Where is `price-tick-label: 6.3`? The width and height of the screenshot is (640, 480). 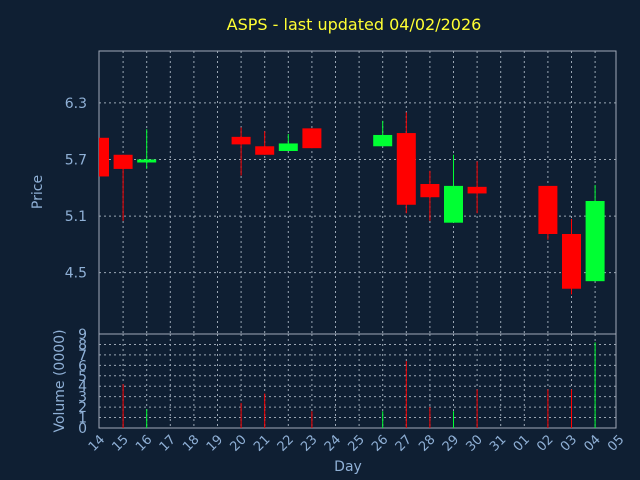 price-tick-label: 6.3 is located at coordinates (76, 104).